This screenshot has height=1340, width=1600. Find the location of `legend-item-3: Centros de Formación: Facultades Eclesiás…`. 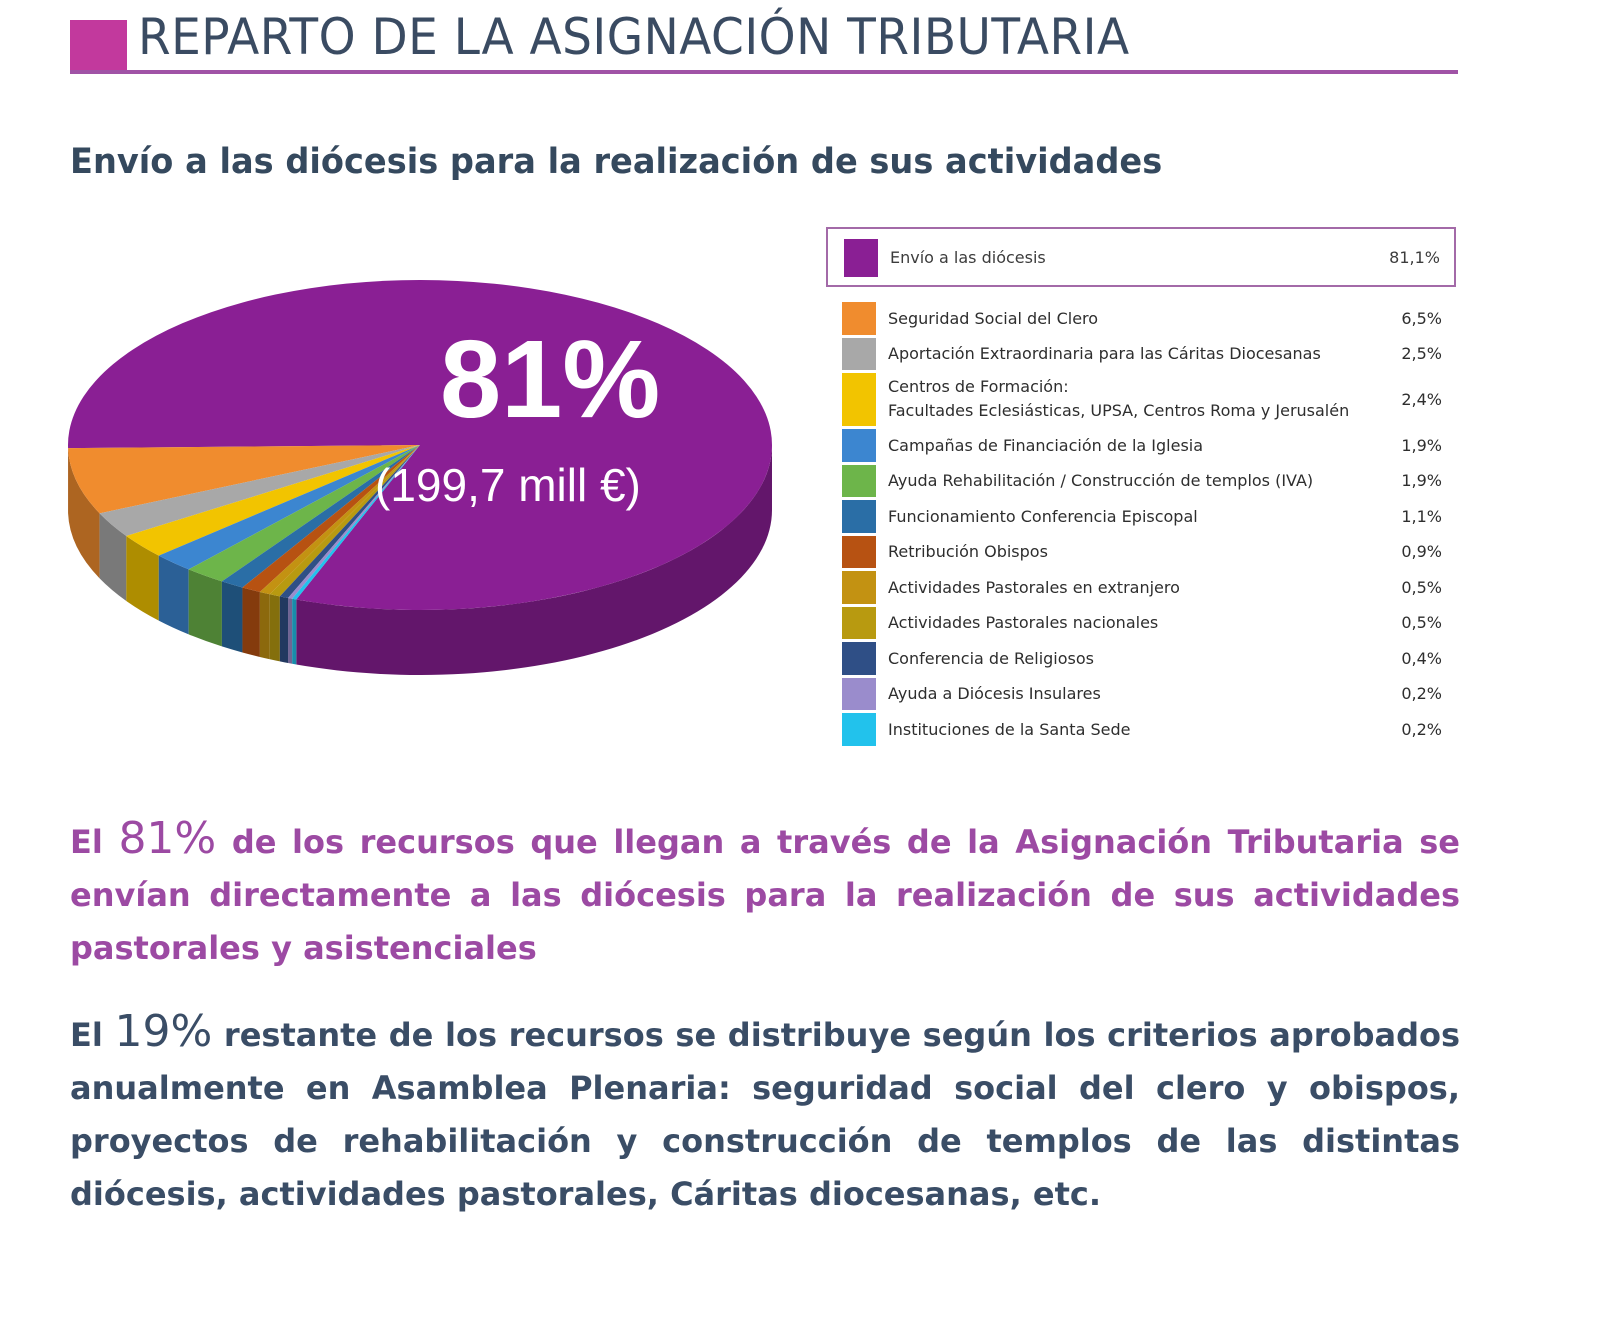

legend-item-3: Centros de Formación: Facultades Eclesiás… is located at coordinates (1149, 401).